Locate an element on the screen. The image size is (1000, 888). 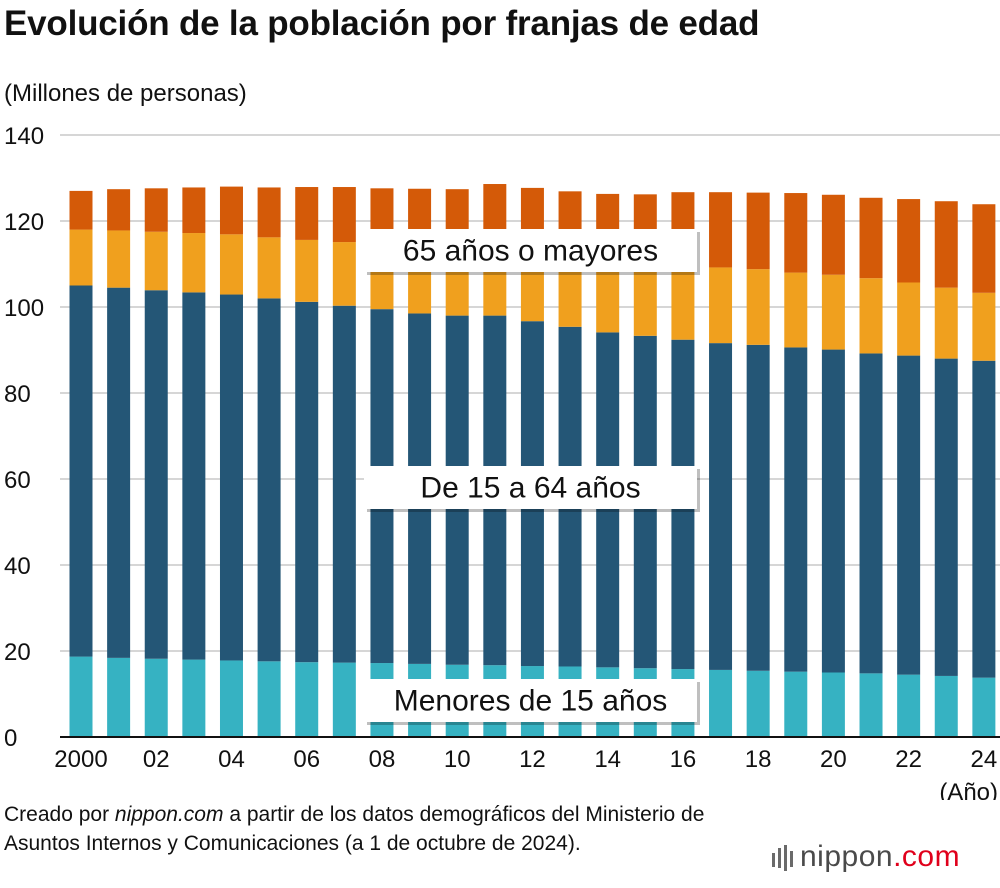
y-tick-label: 20 is located at coordinates (17, 652).